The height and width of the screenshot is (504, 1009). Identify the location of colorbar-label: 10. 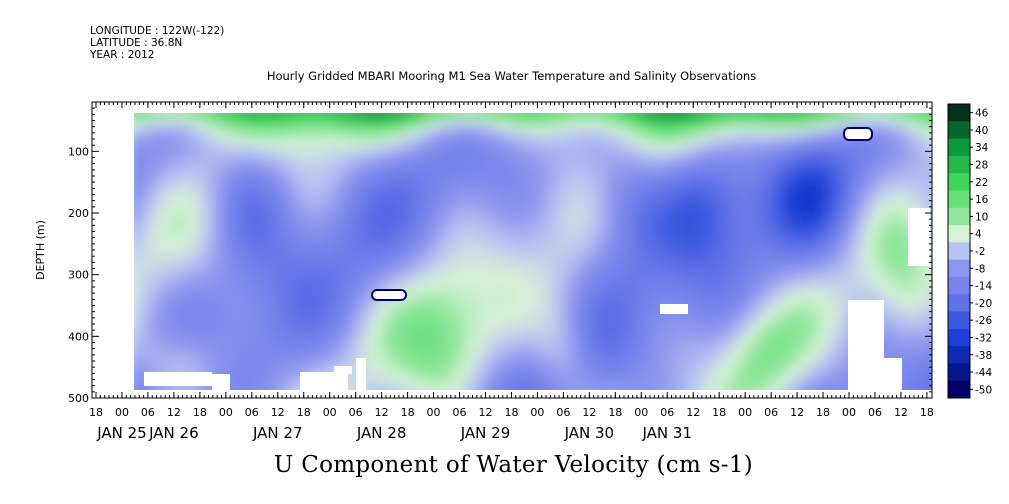
(981, 217).